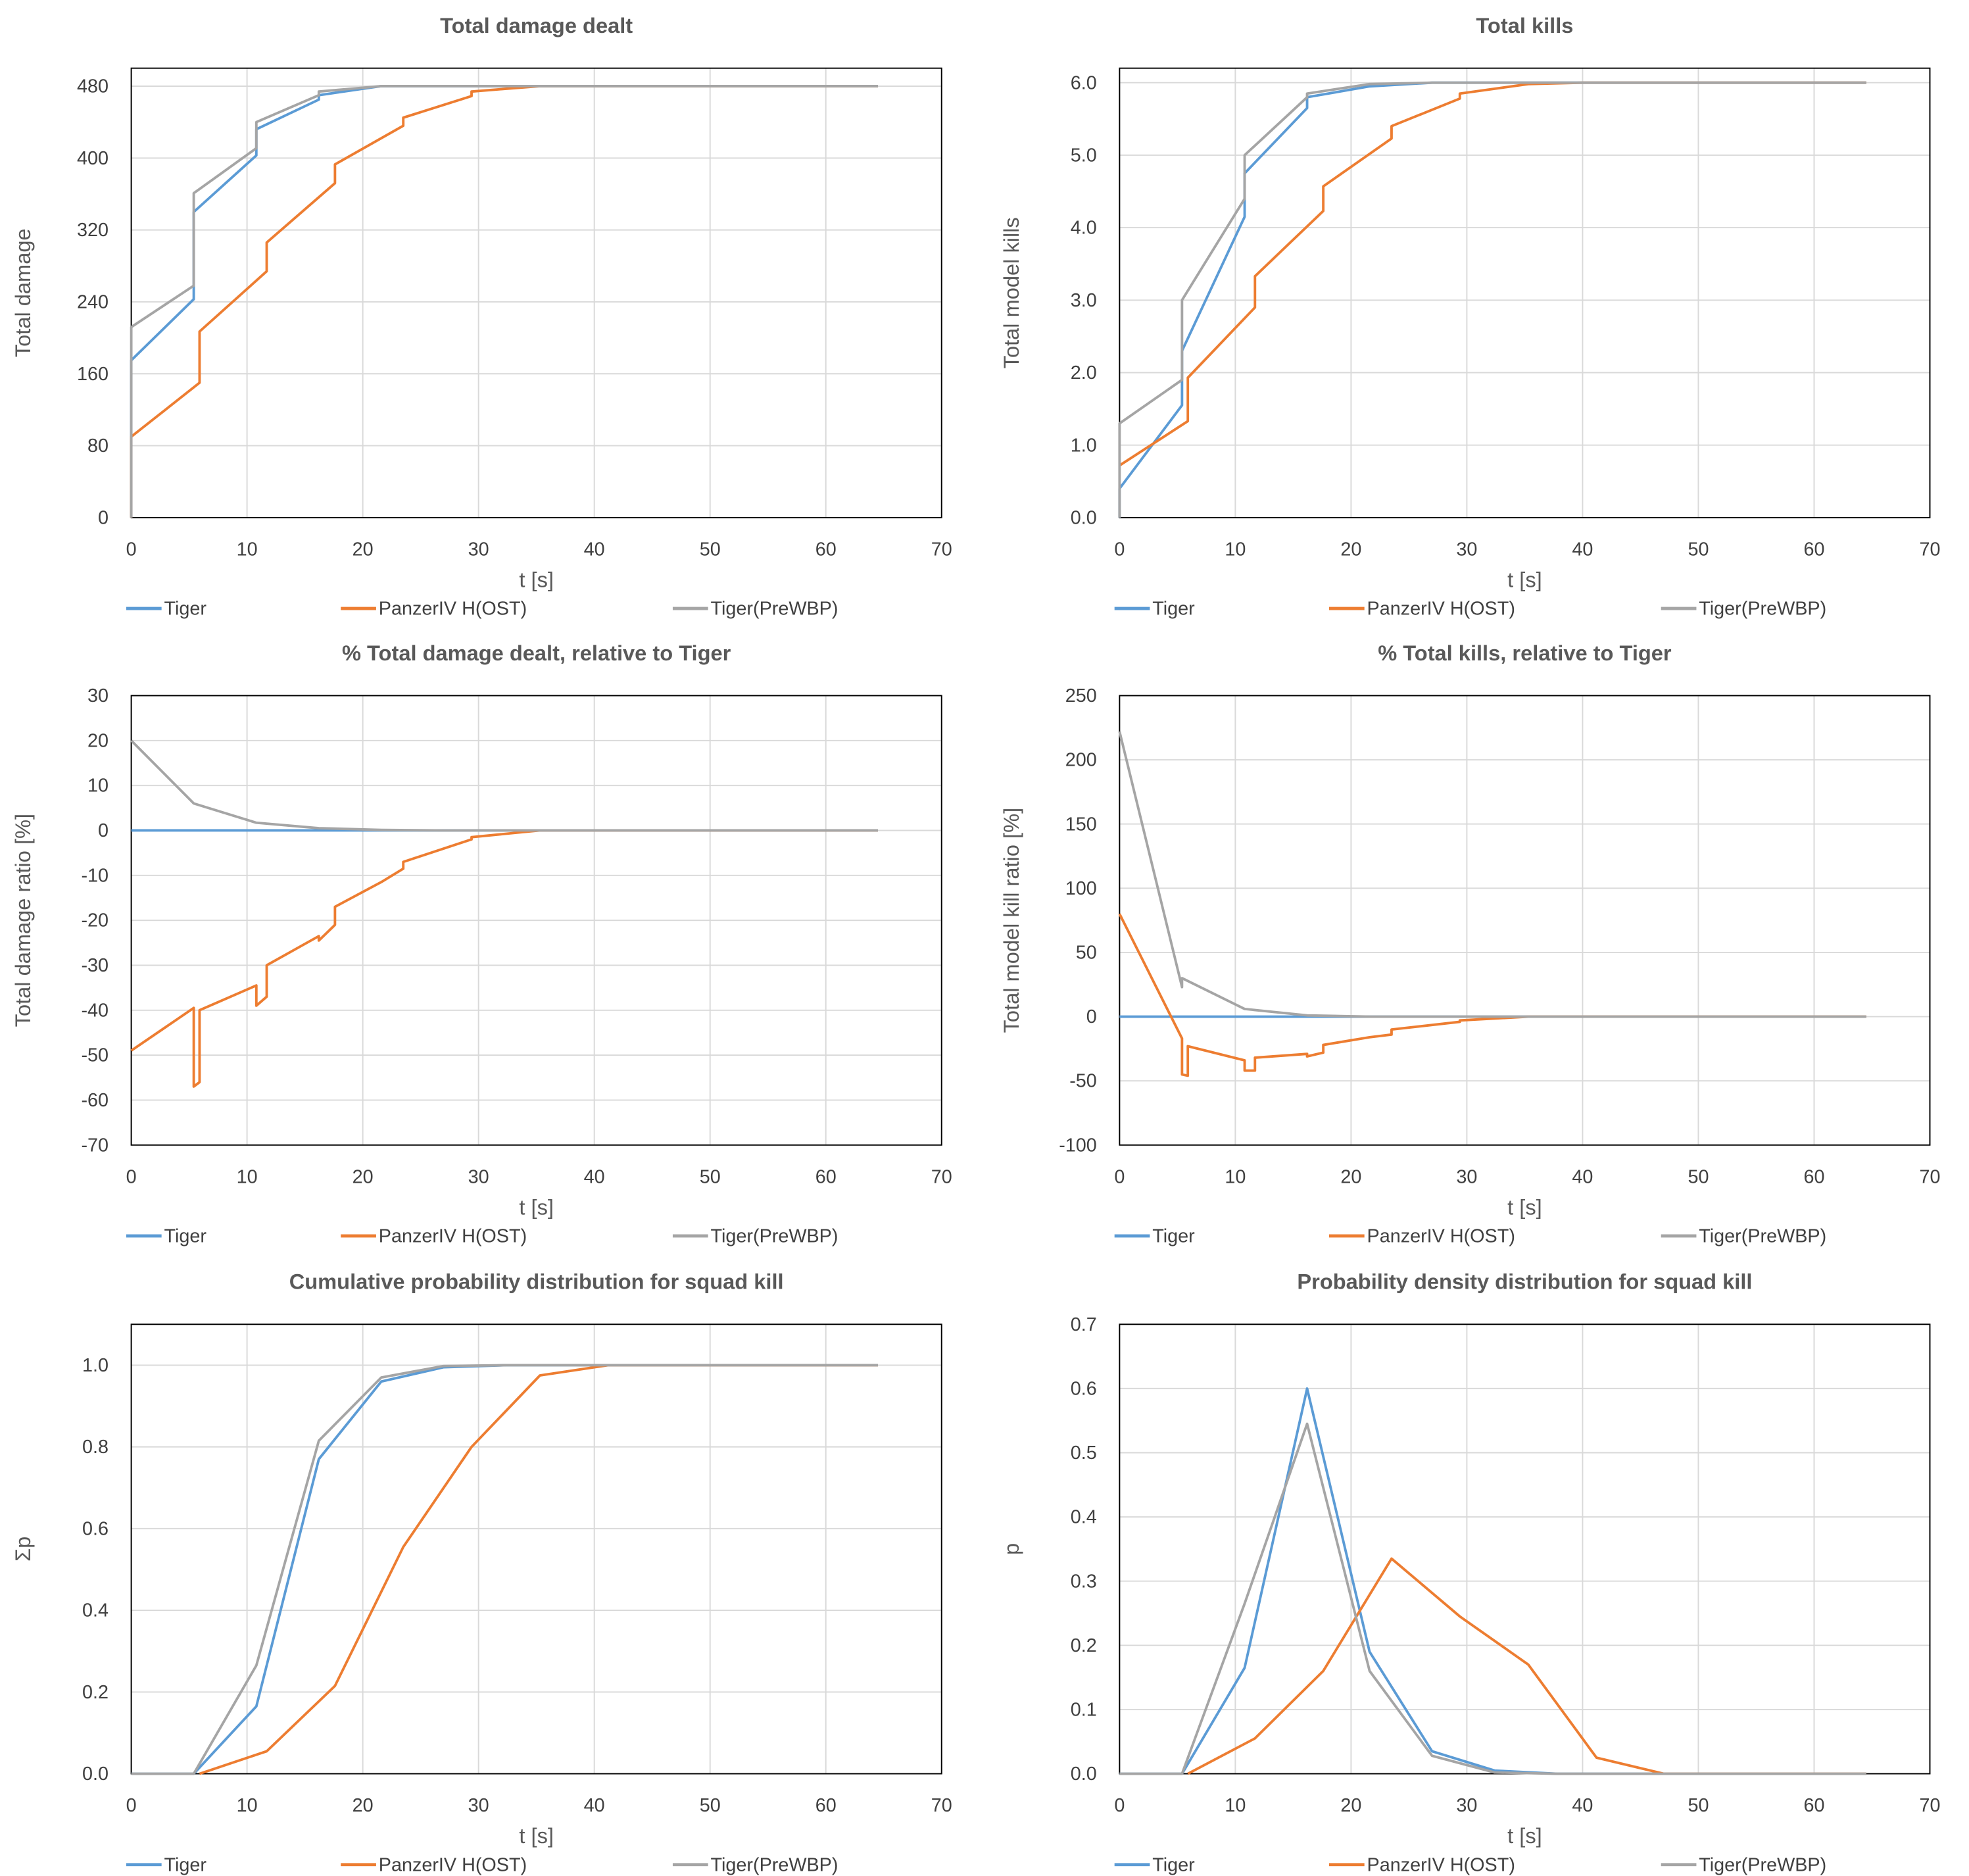  What do you see at coordinates (93, 158) in the screenshot?
I see `y-tick-label: 400` at bounding box center [93, 158].